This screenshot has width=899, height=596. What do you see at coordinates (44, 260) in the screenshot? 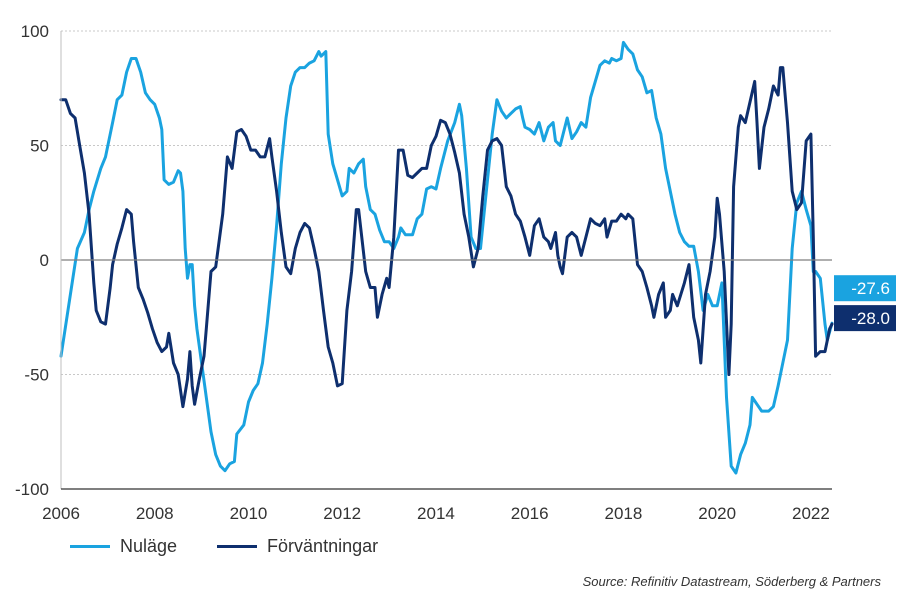
I see `y-tick-label: 0` at bounding box center [44, 260].